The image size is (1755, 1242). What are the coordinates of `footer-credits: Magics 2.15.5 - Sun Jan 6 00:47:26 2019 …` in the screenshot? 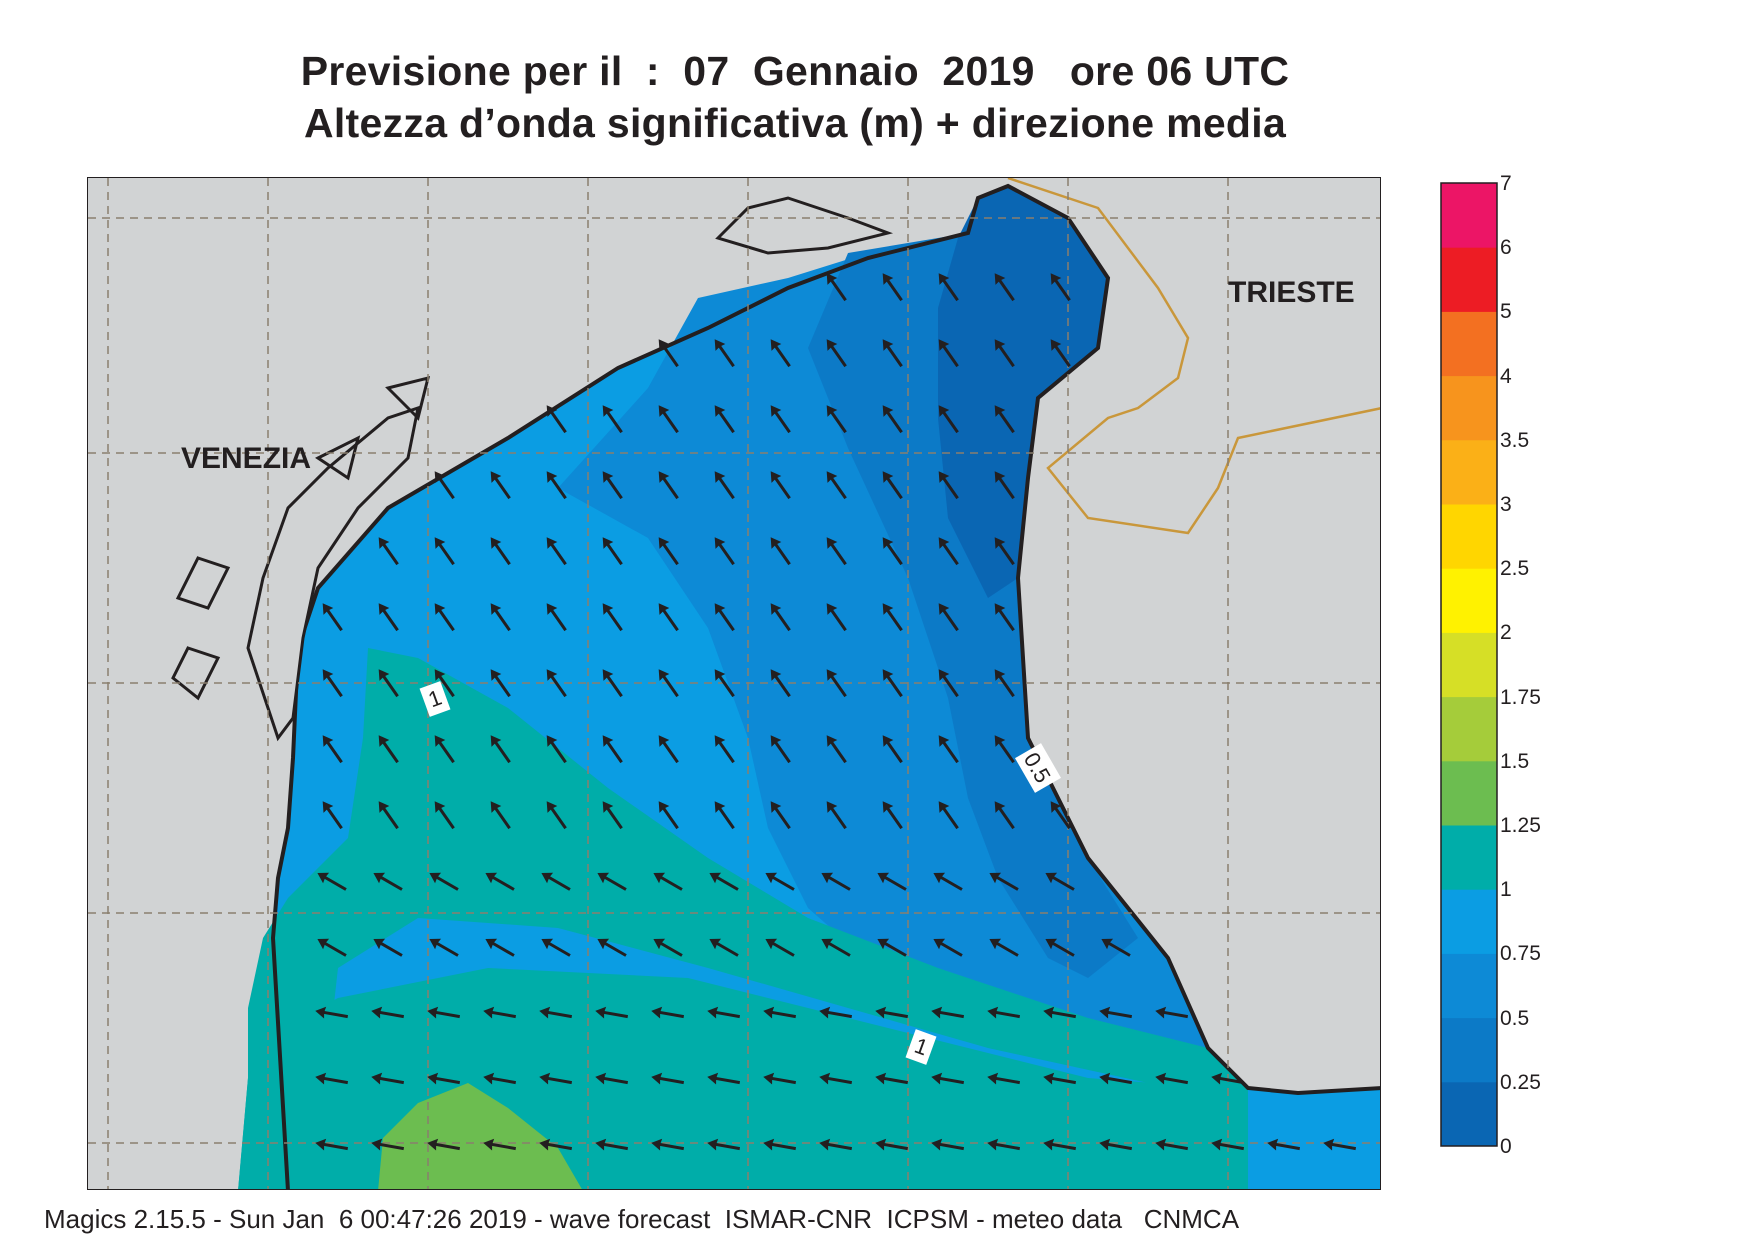 It's located at (642, 1219).